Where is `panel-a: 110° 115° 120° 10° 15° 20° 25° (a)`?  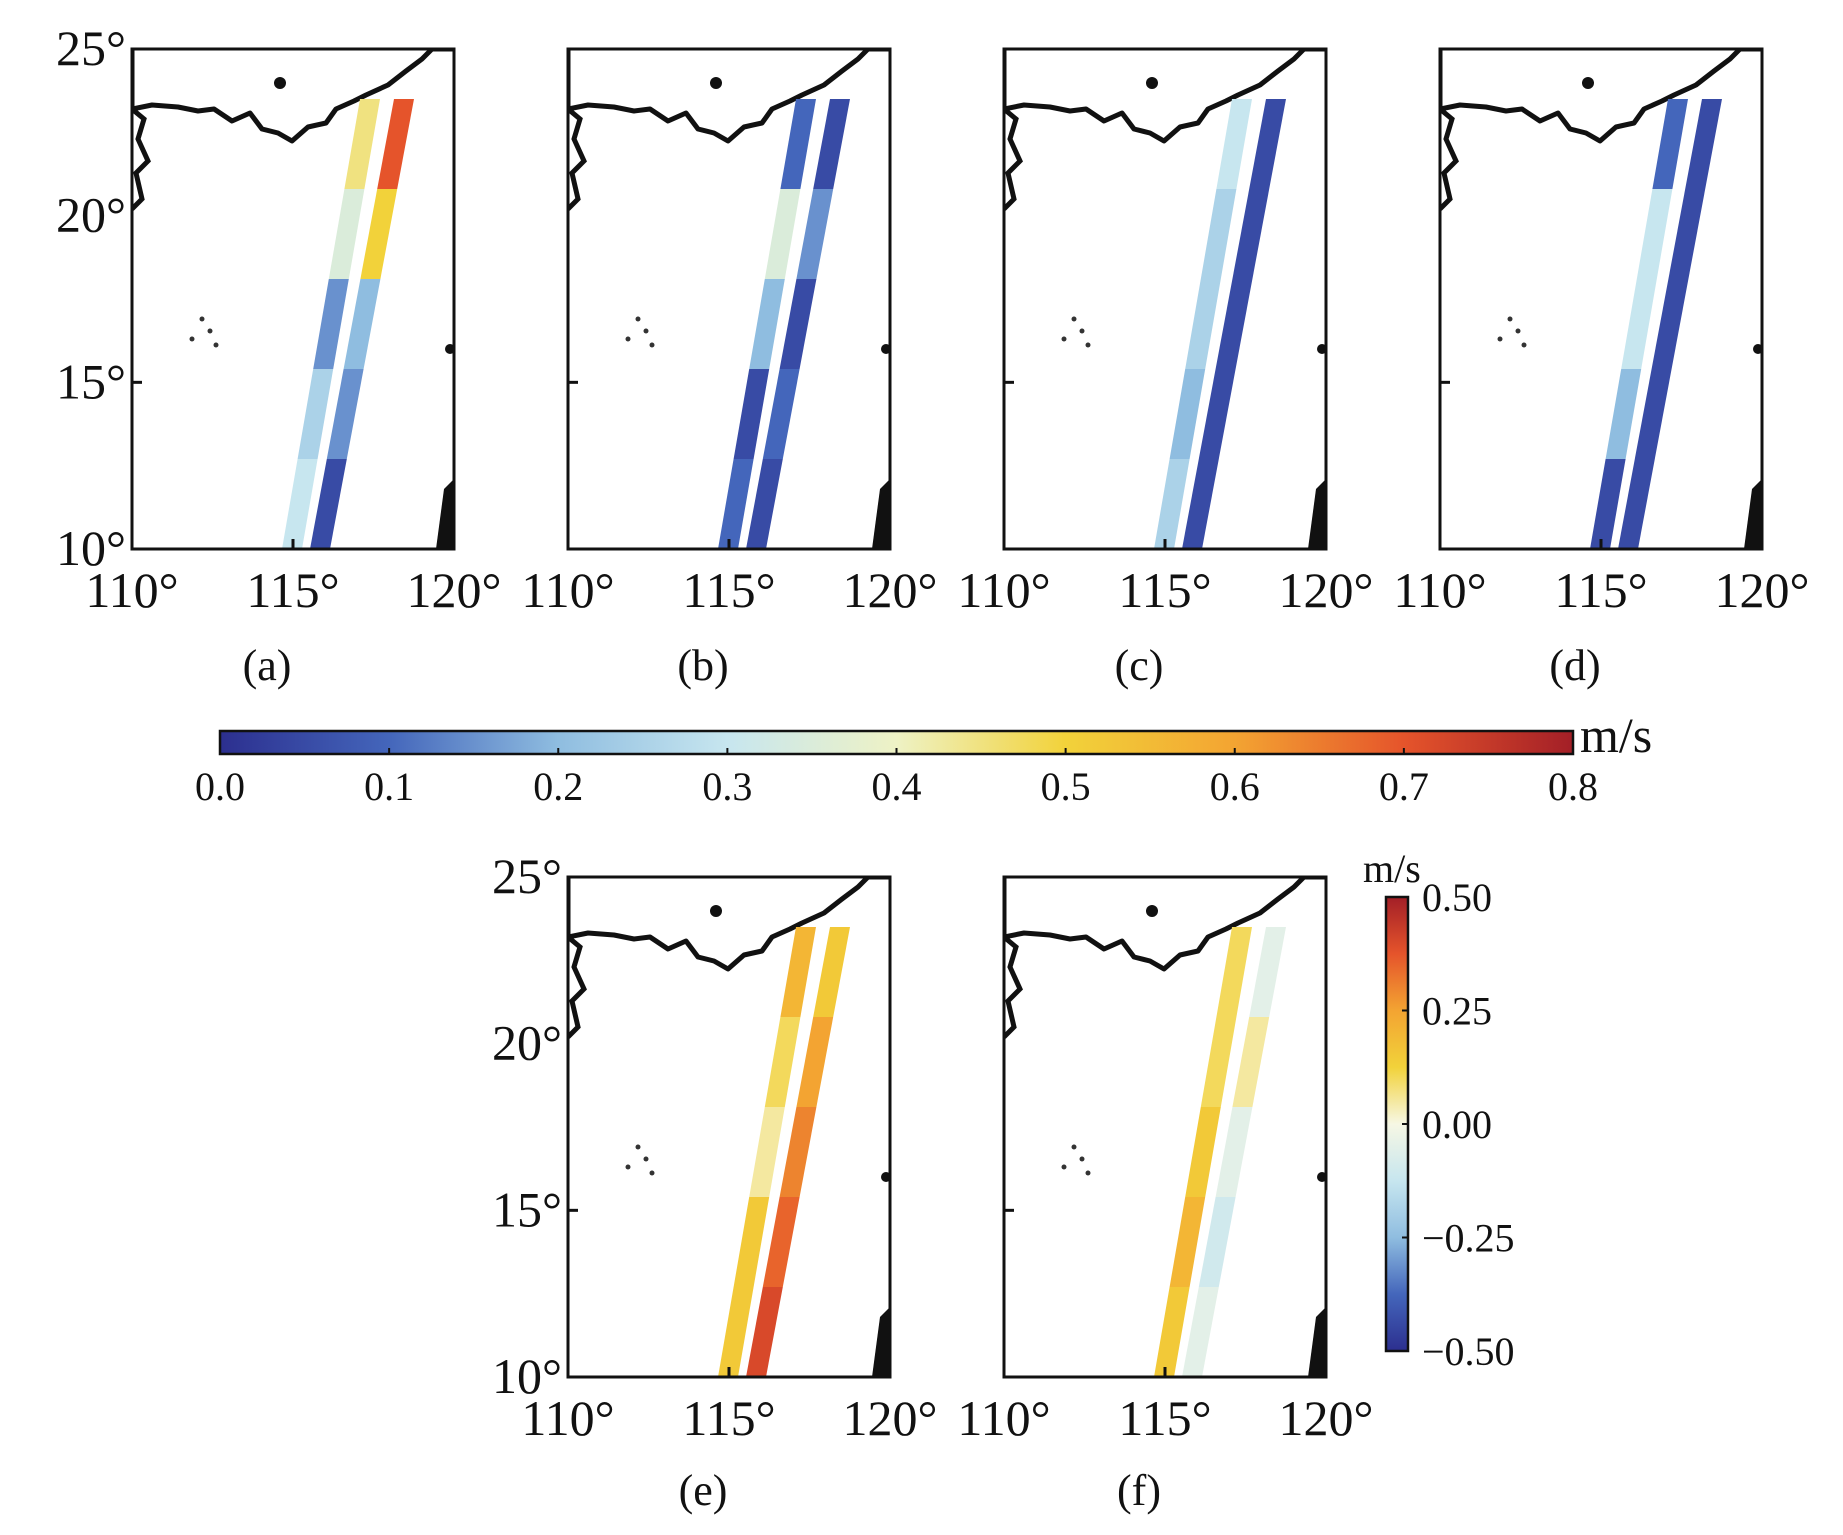 panel-a: 110° 115° 120° 10° 15° 20° 25° (a) is located at coordinates (279, 355).